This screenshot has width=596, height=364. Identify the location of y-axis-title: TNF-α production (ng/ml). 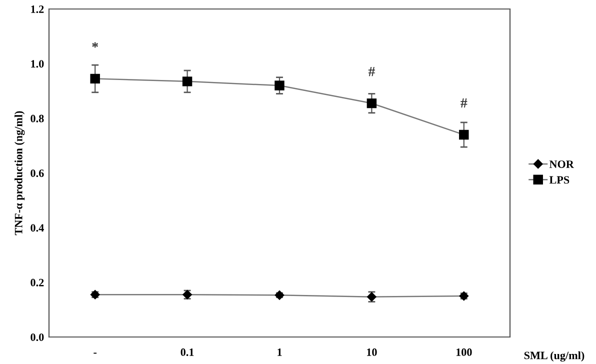
(19, 173).